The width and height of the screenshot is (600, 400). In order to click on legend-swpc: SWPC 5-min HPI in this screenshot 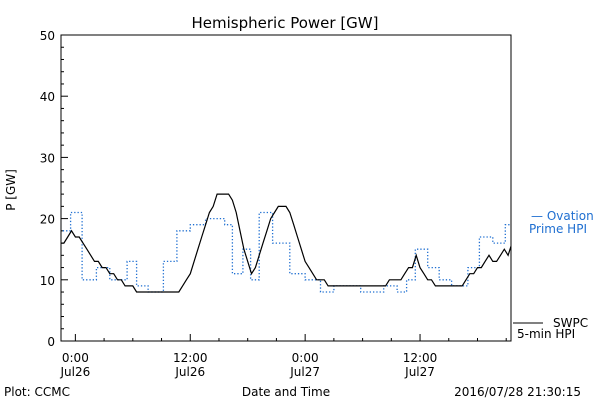, I will do `click(550, 328)`.